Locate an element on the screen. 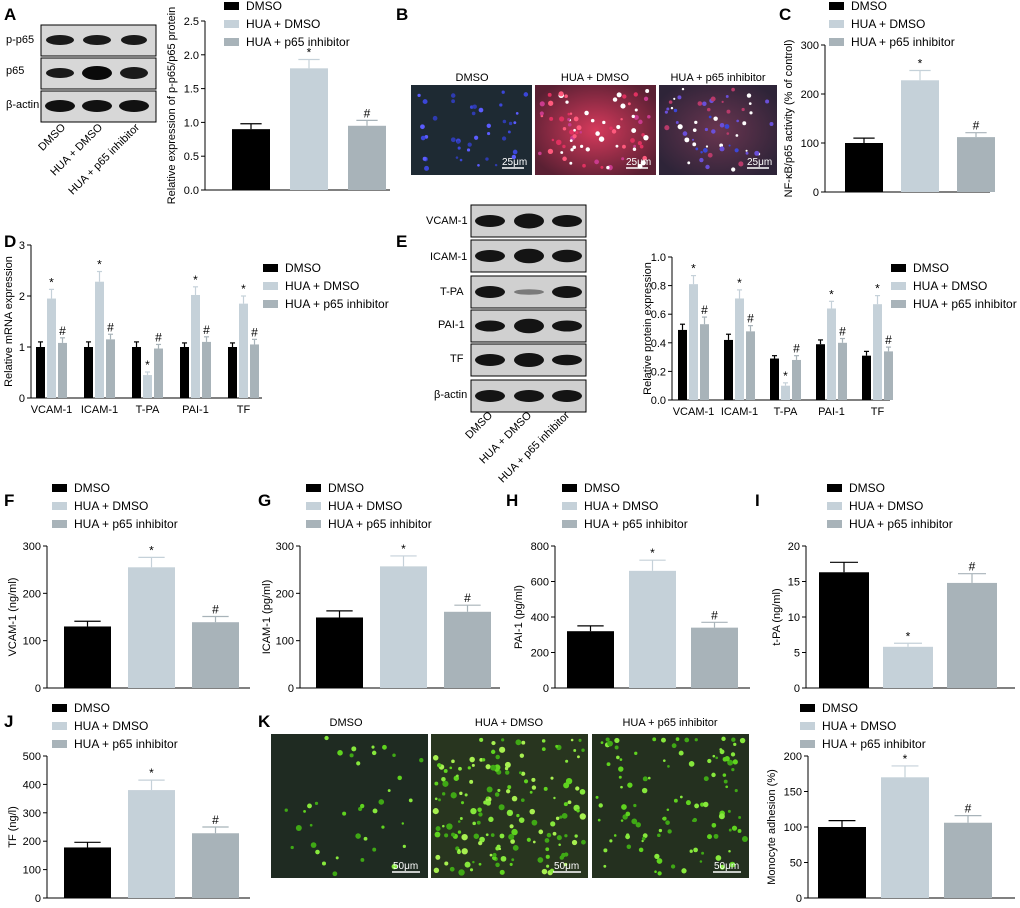 The width and height of the screenshot is (1020, 908). y-tick-label: 2.0 is located at coordinates (191, 56).